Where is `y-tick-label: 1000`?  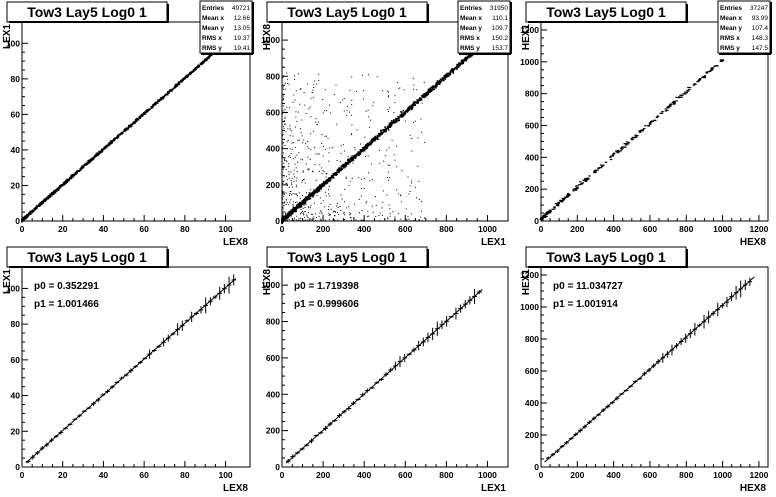
y-tick-label: 1000 is located at coordinates (529, 62).